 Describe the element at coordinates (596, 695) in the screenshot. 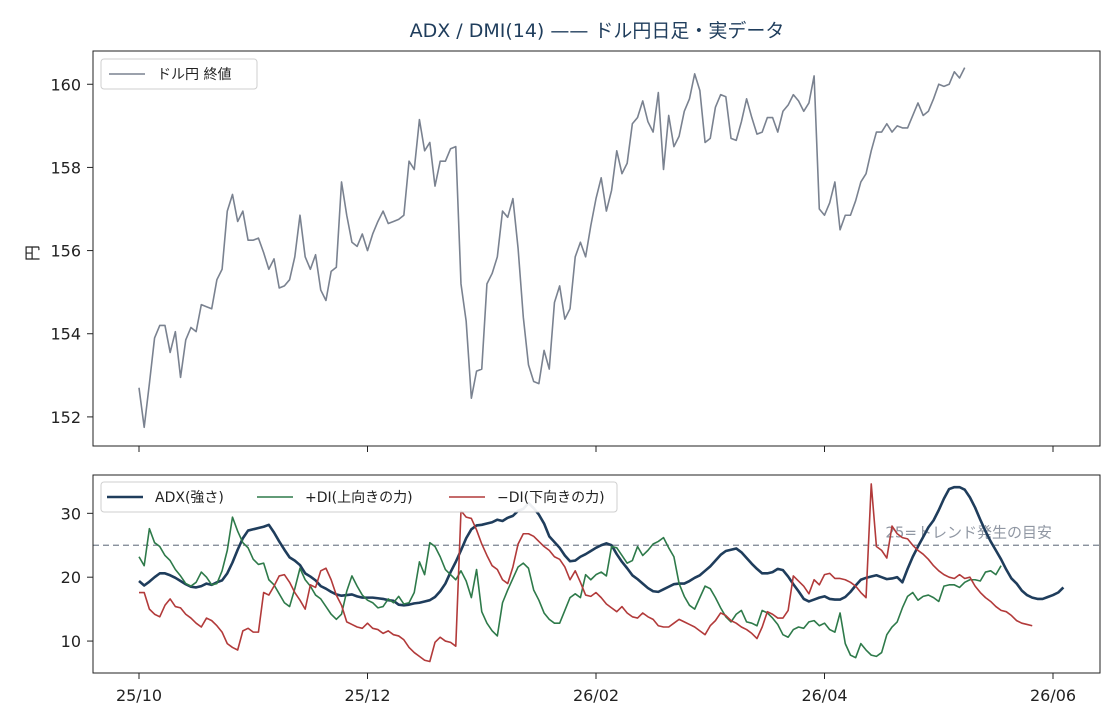

I see `x-tick-label: 26/02` at that location.